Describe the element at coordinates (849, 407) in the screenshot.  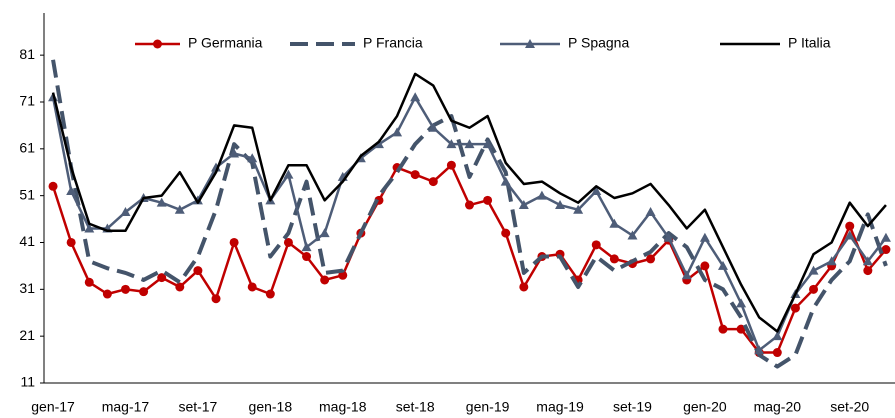
I see `x-tick-label: set-20` at that location.